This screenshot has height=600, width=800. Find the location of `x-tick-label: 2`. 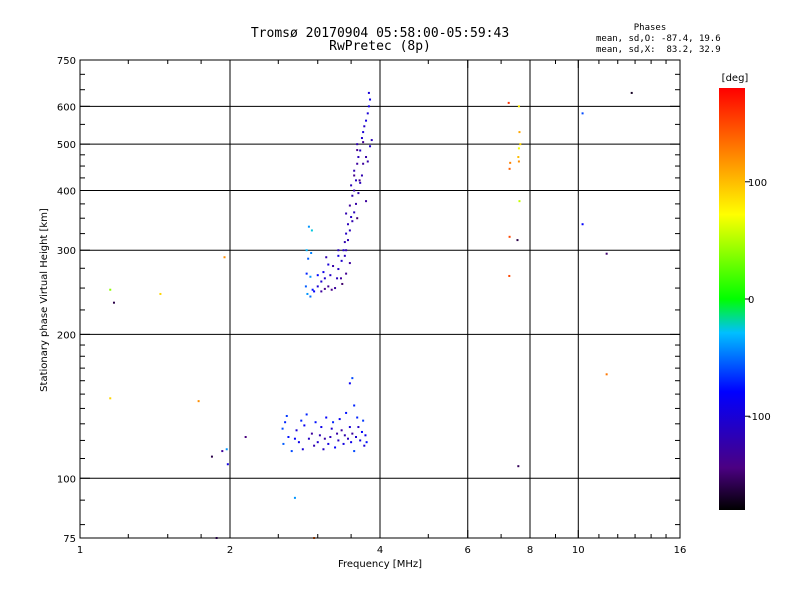

x-tick-label: 2 is located at coordinates (230, 550).